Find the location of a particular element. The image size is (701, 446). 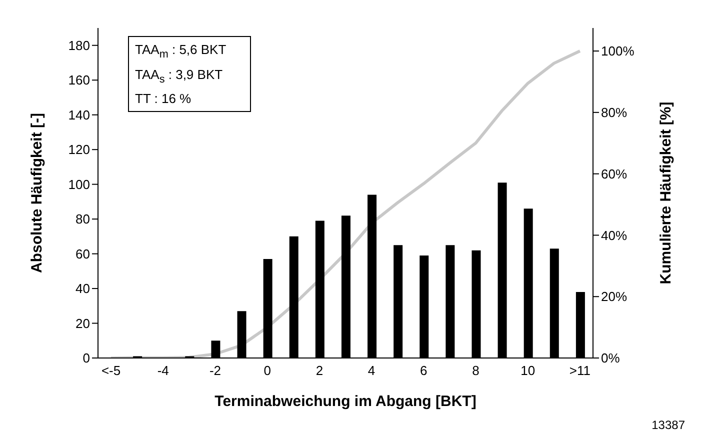

y-tick-label: 40 is located at coordinates (83, 288).